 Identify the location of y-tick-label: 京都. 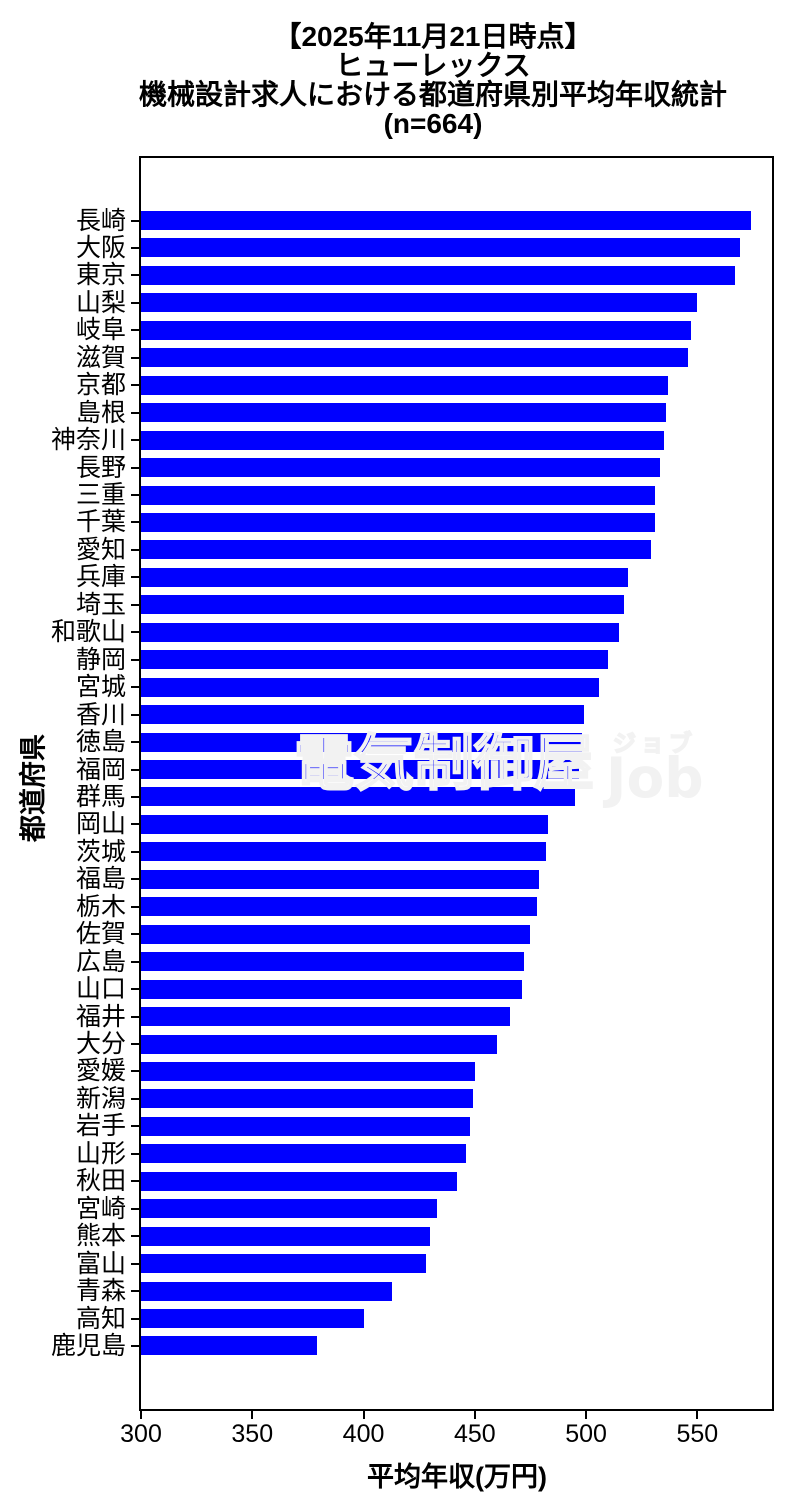
(100, 385).